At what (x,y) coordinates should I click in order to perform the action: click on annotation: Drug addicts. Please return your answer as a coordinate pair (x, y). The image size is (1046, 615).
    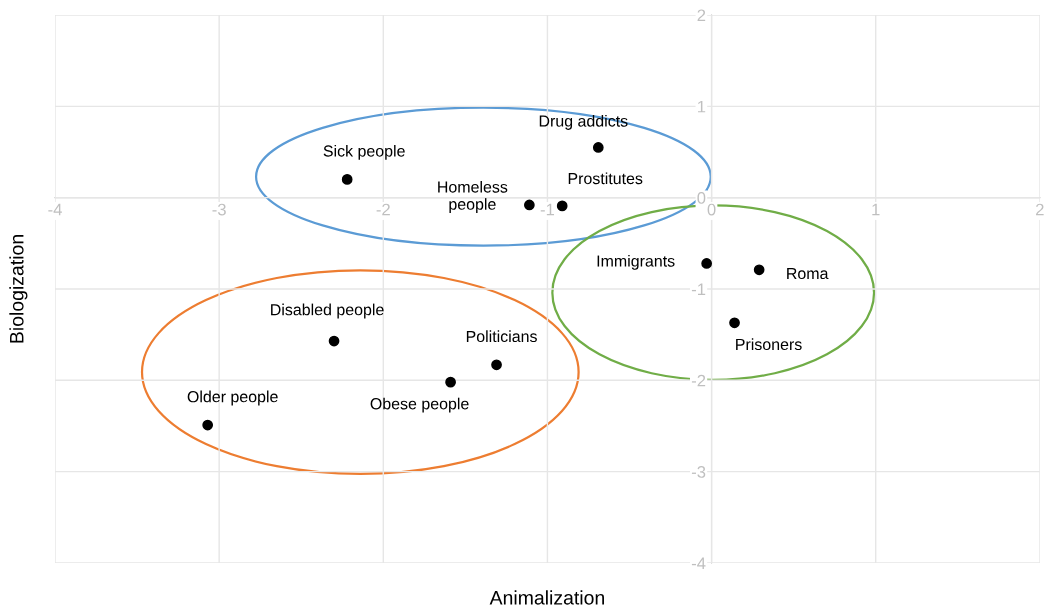
    Looking at the image, I should click on (583, 122).